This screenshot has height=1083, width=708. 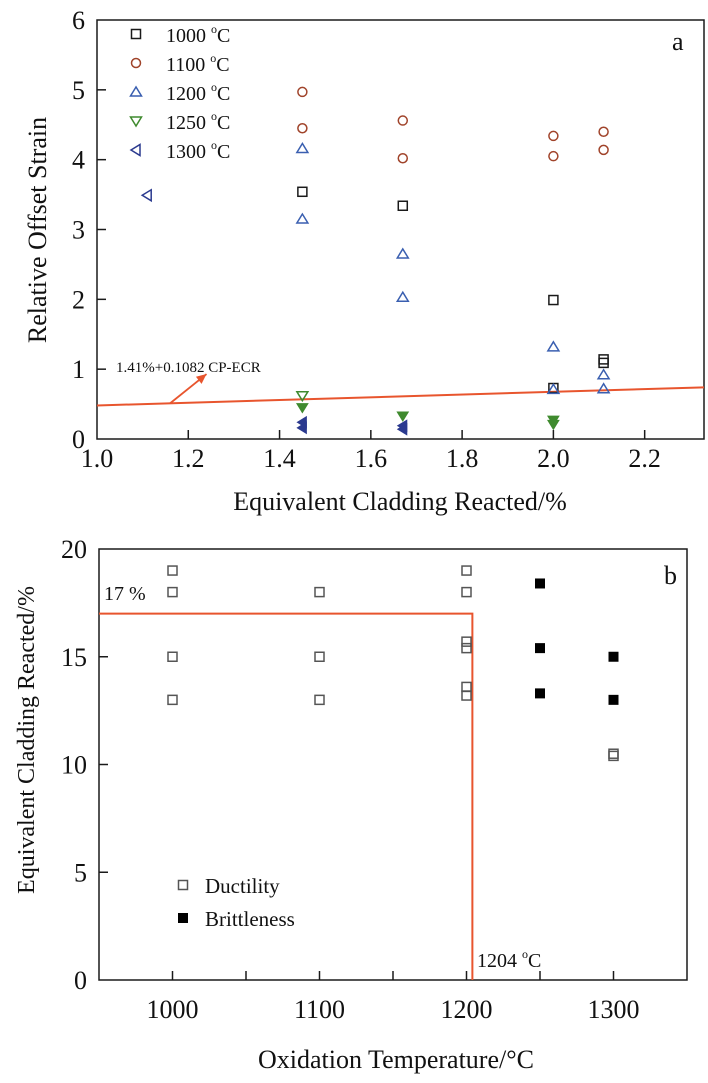 I want to click on panel-a-x-axis-label: Equivalent Cladding Reacted/%, so click(x=400, y=501).